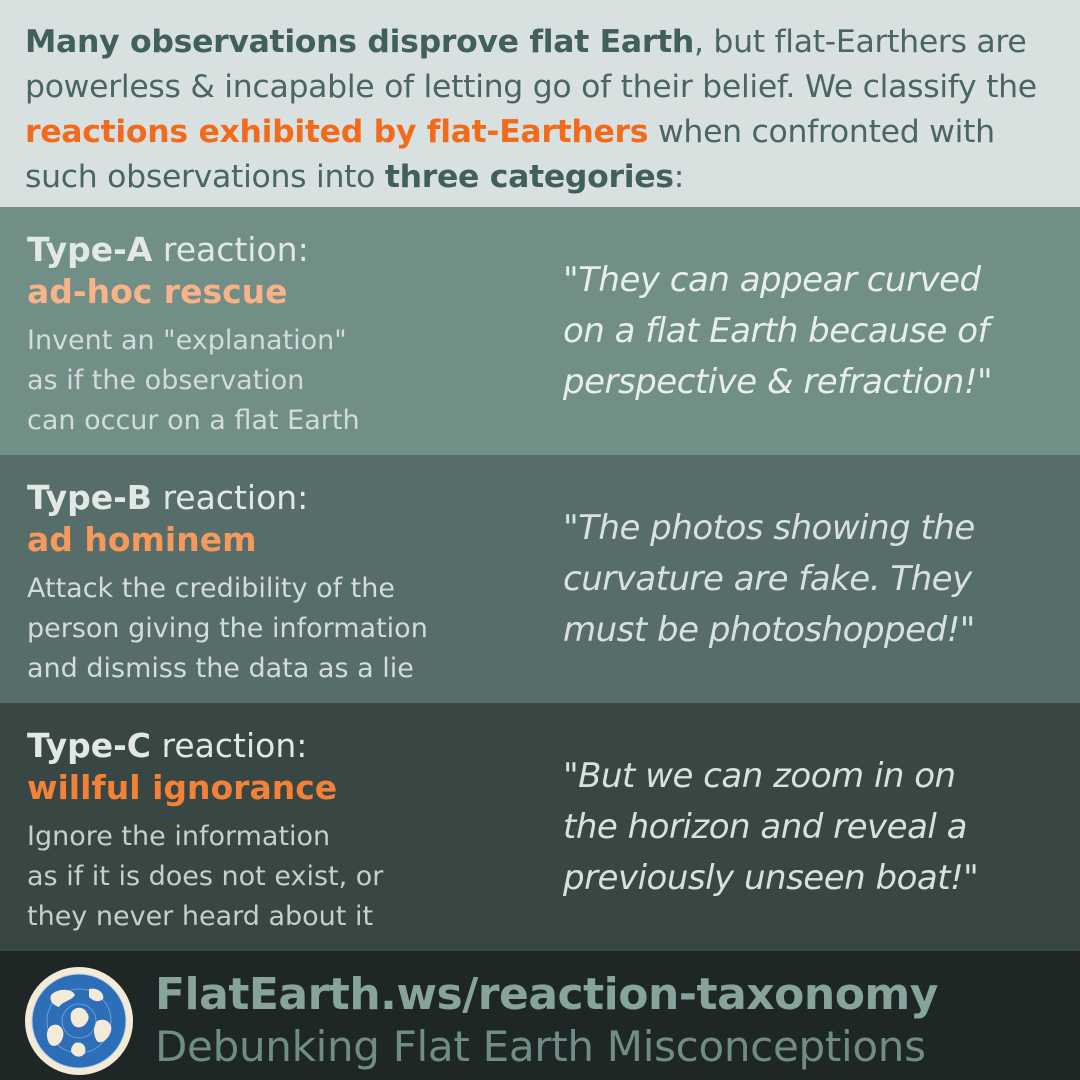 This screenshot has height=1080, width=1080. What do you see at coordinates (679, 177) in the screenshot?
I see `intro-text-3: :` at bounding box center [679, 177].